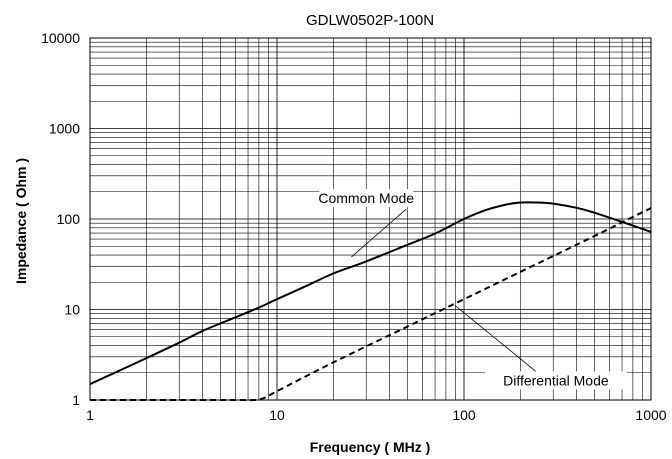  What do you see at coordinates (370, 447) in the screenshot?
I see `x-axis-label: Frequency ( MHz )` at bounding box center [370, 447].